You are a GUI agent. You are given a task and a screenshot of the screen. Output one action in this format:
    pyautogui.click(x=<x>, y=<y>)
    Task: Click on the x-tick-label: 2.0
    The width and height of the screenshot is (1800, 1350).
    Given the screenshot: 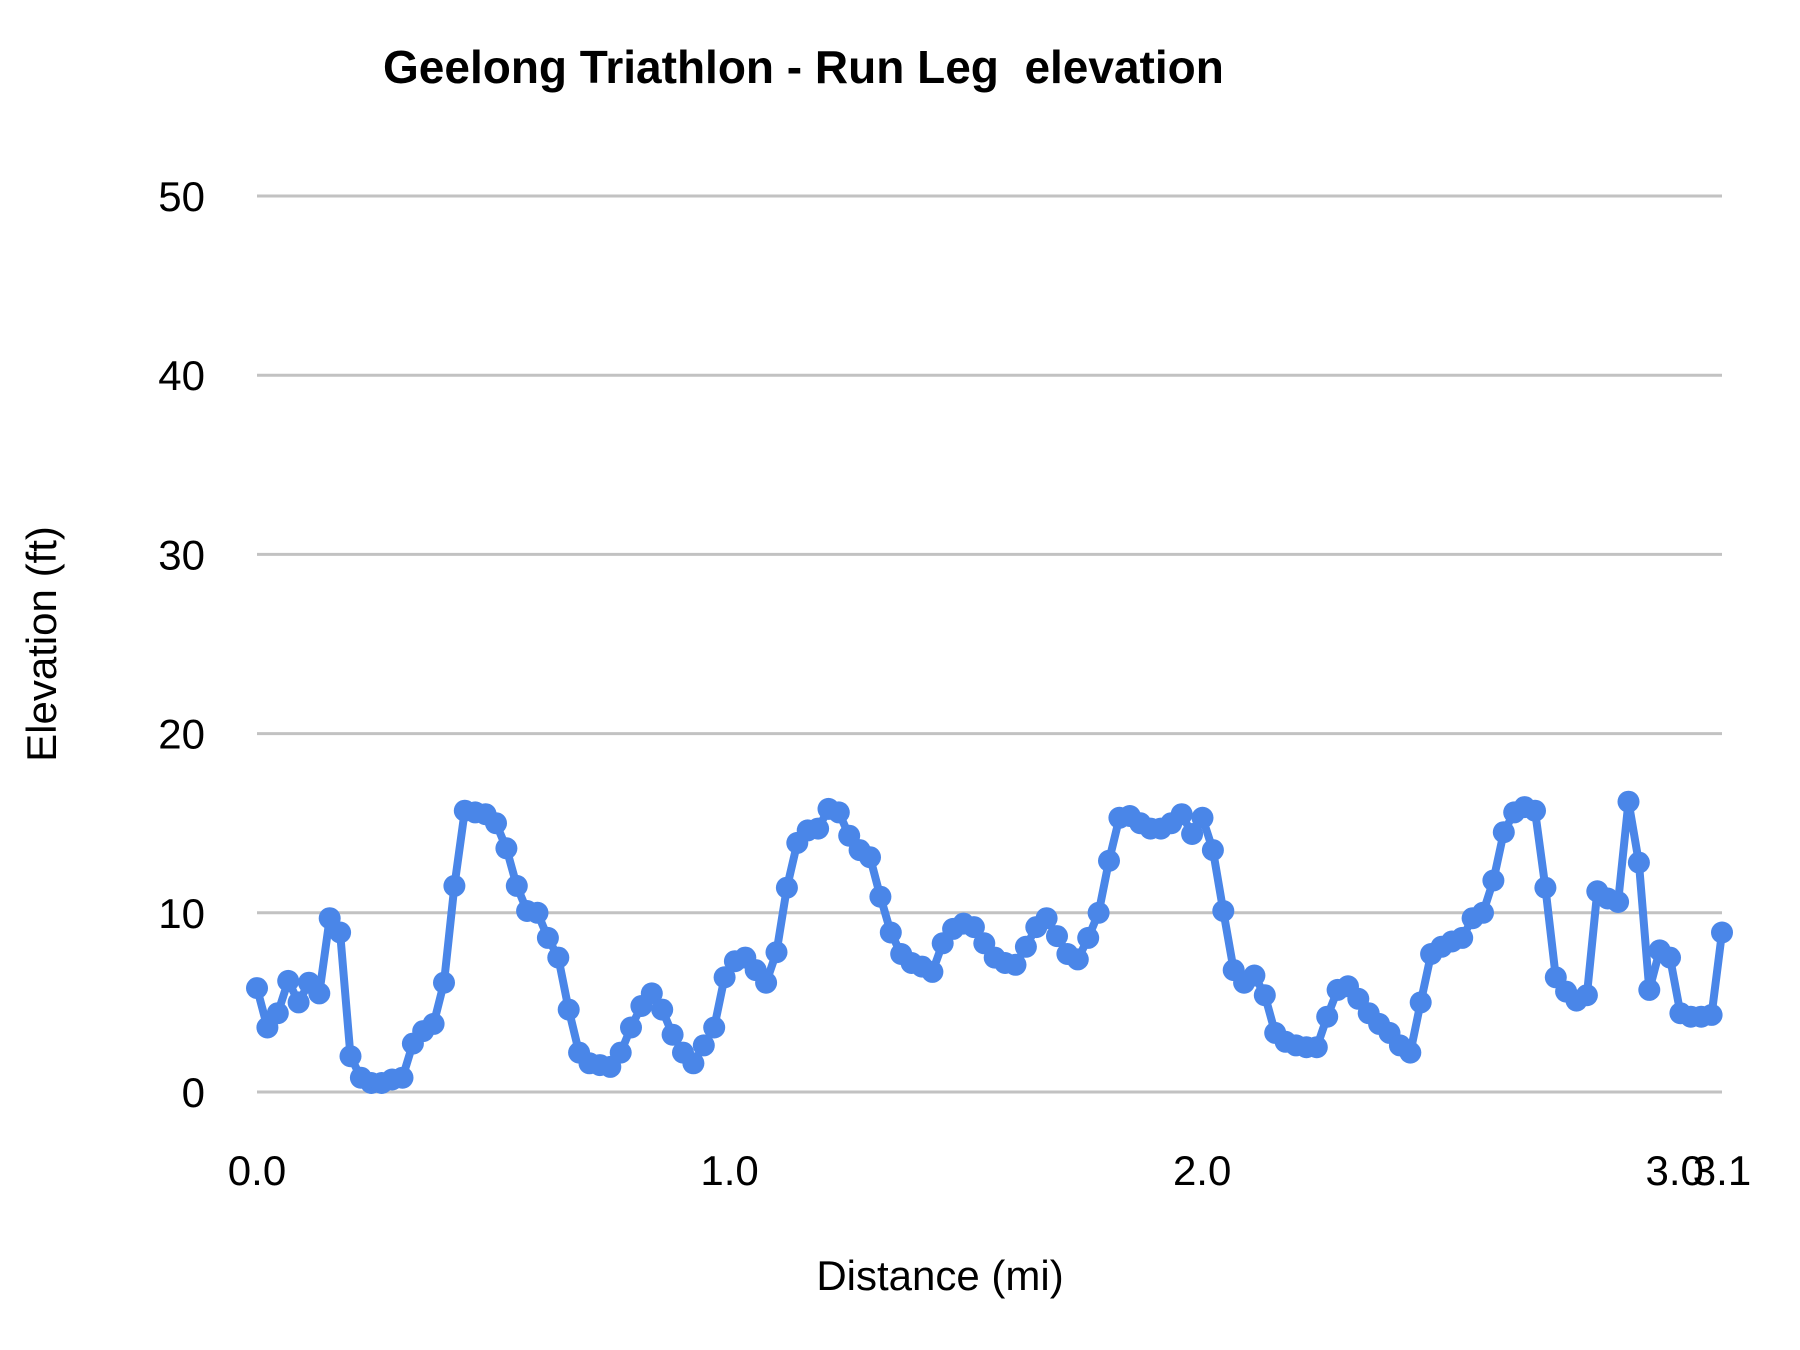 What is the action you would take?
    pyautogui.click(x=1202, y=1170)
    